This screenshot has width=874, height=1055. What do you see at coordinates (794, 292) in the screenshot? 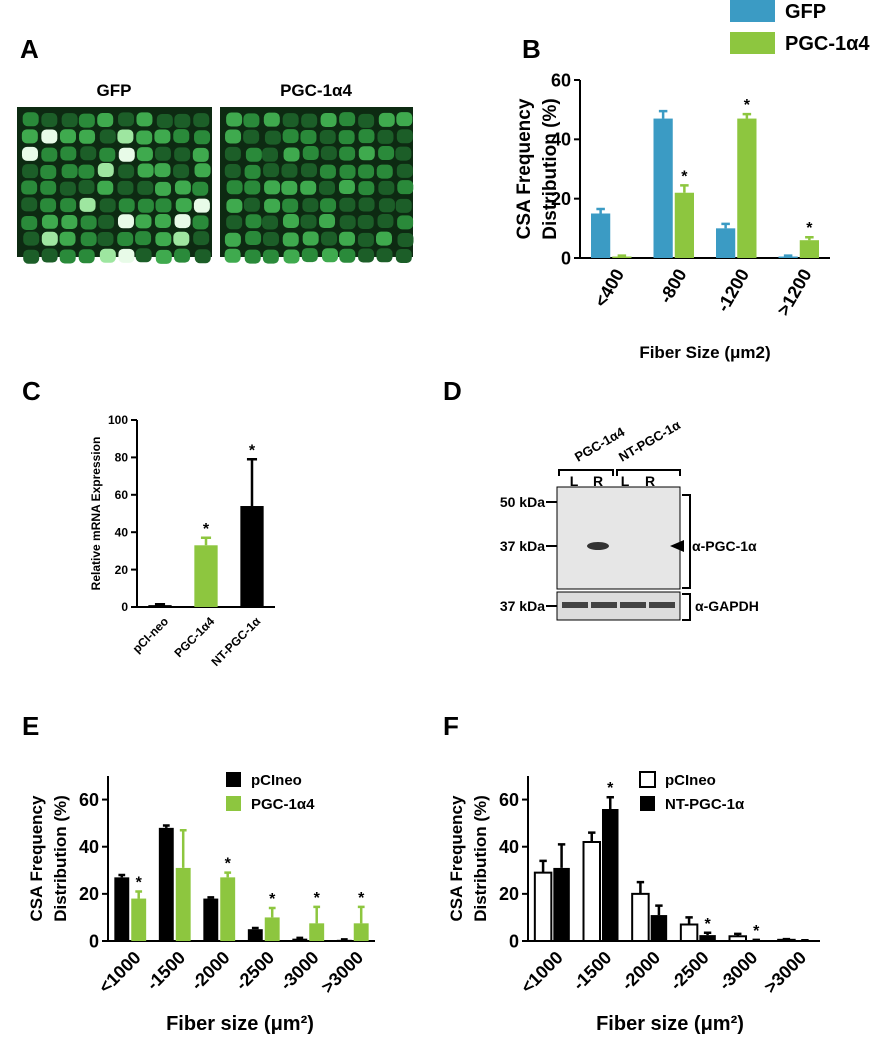
I see `x-tick-label: >1200` at bounding box center [794, 292].